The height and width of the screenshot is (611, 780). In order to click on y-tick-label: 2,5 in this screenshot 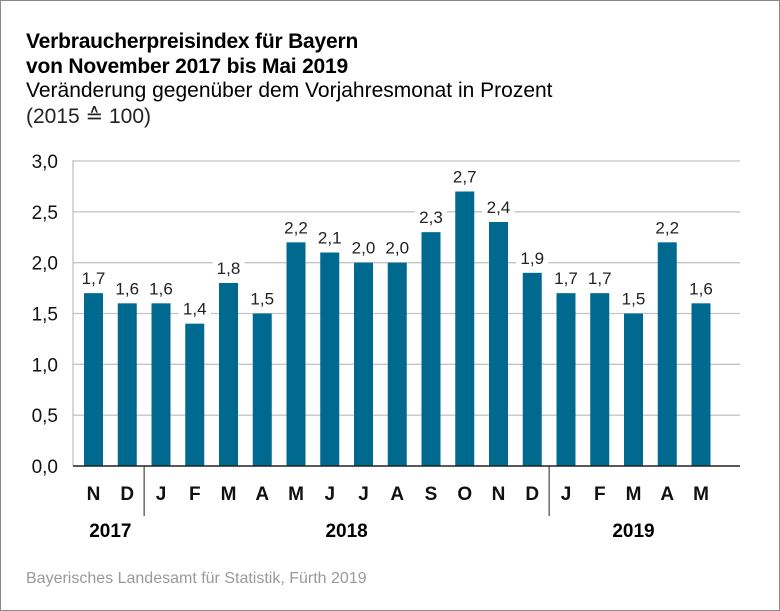, I will do `click(45, 213)`.